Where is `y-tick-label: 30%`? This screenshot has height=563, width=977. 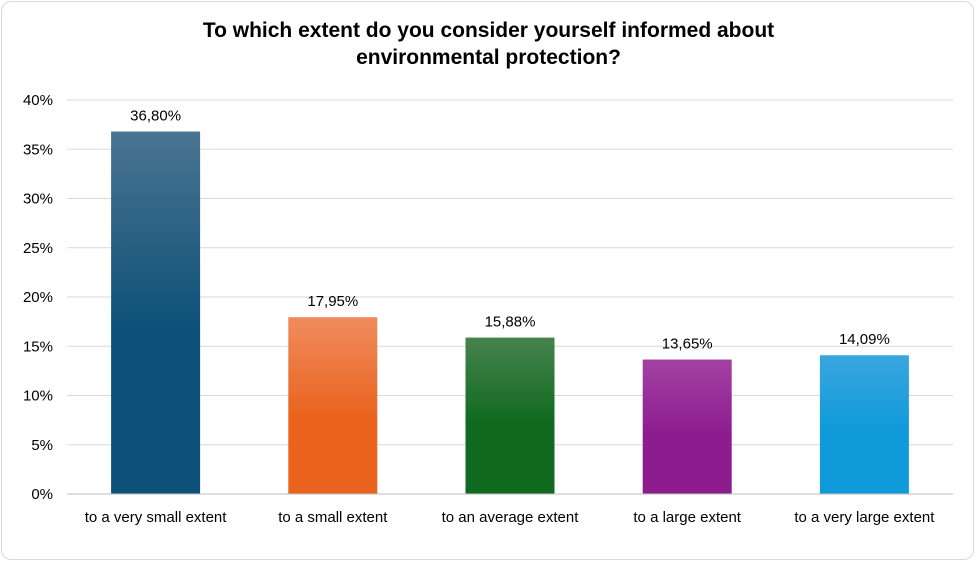 y-tick-label: 30% is located at coordinates (38, 199).